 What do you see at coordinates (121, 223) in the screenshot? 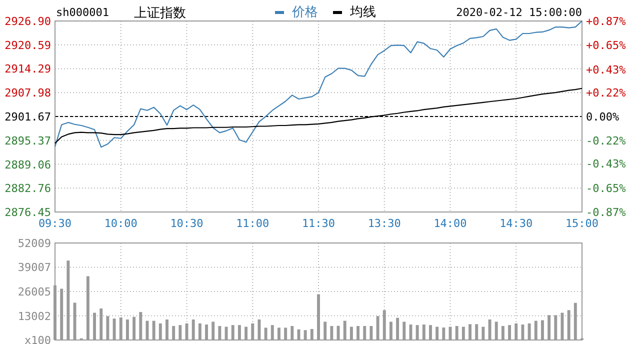
I see `x-tick-label: 10:00` at bounding box center [121, 223].